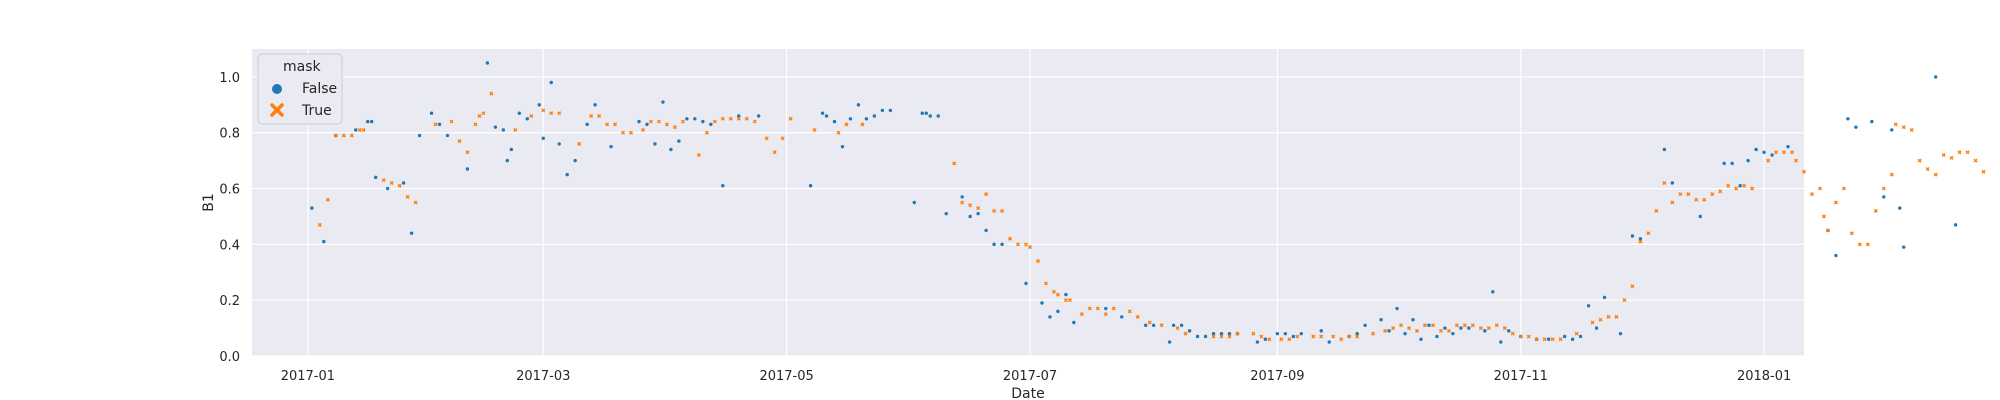  I want to click on y-axis-ticks: 0.0 0.2 0.4 0.6 0.8 1.0, so click(229, 218).